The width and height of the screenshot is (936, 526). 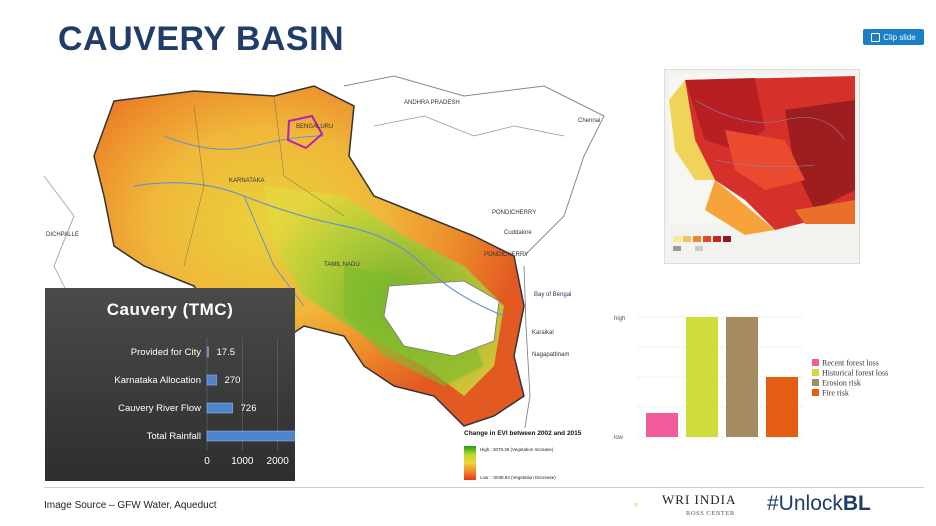 What do you see at coordinates (635, 504) in the screenshot?
I see `wri-logo-icon` at bounding box center [635, 504].